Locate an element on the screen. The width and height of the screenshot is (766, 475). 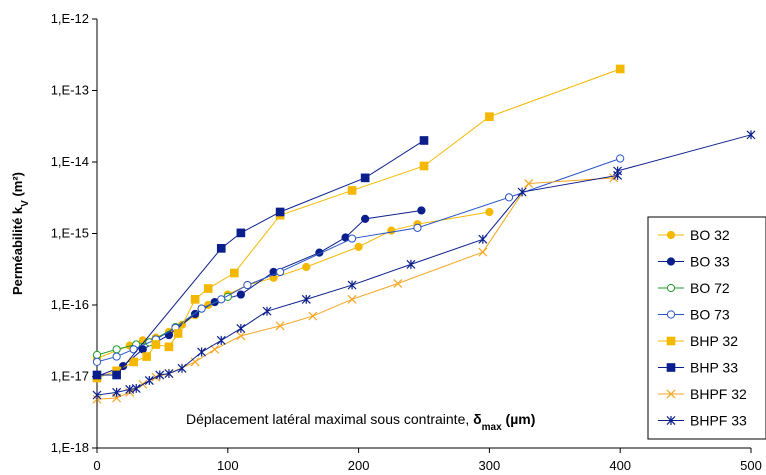
x-tick-label: 0 is located at coordinates (96, 465).